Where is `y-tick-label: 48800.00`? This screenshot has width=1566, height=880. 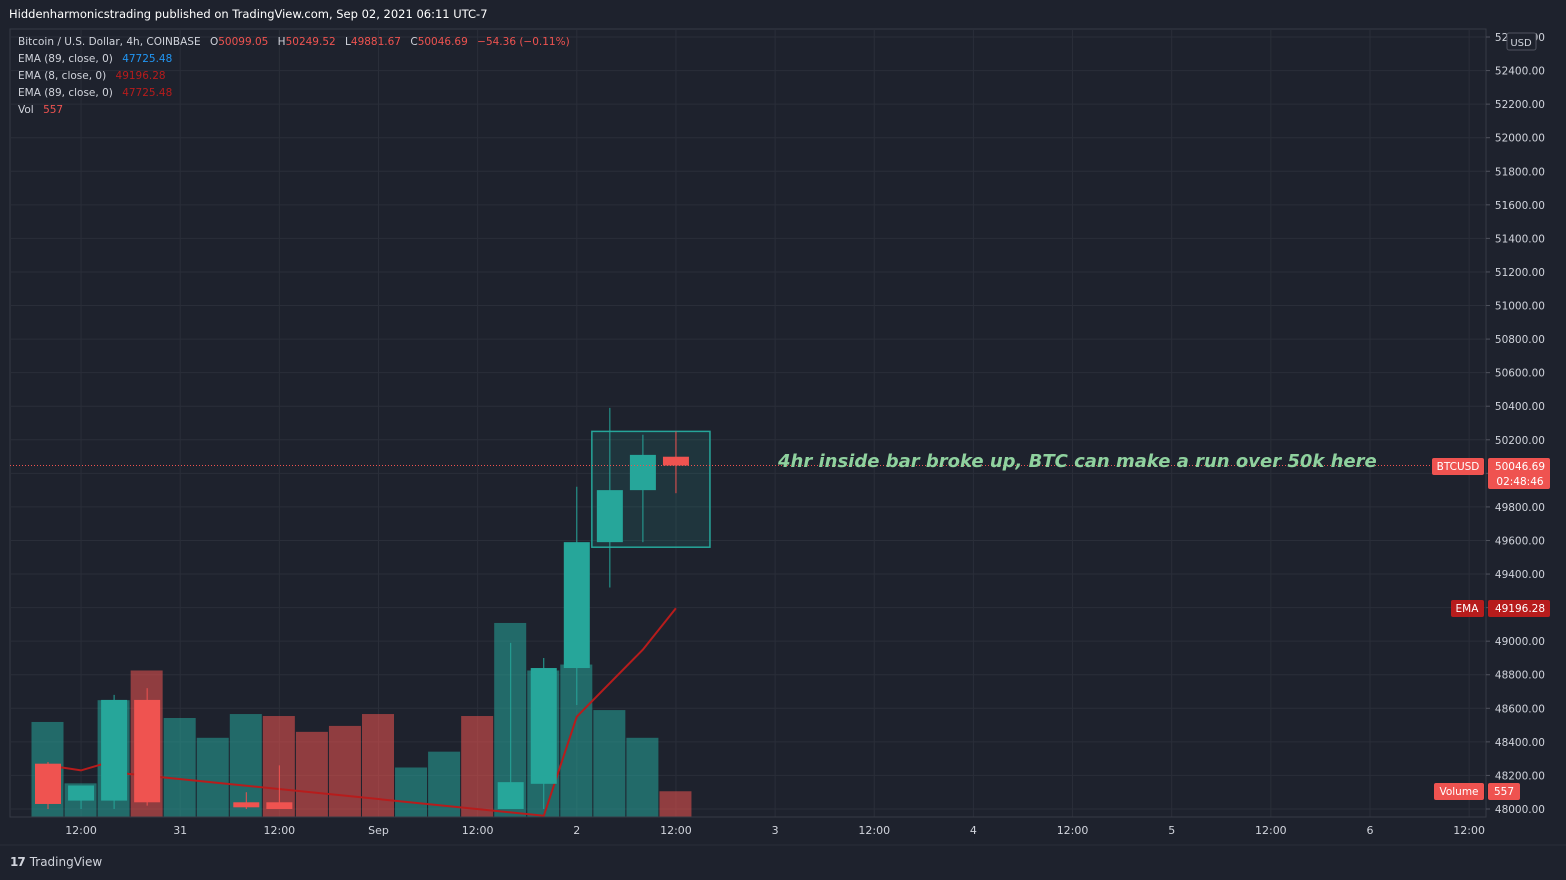 y-tick-label: 48800.00 is located at coordinates (1520, 676).